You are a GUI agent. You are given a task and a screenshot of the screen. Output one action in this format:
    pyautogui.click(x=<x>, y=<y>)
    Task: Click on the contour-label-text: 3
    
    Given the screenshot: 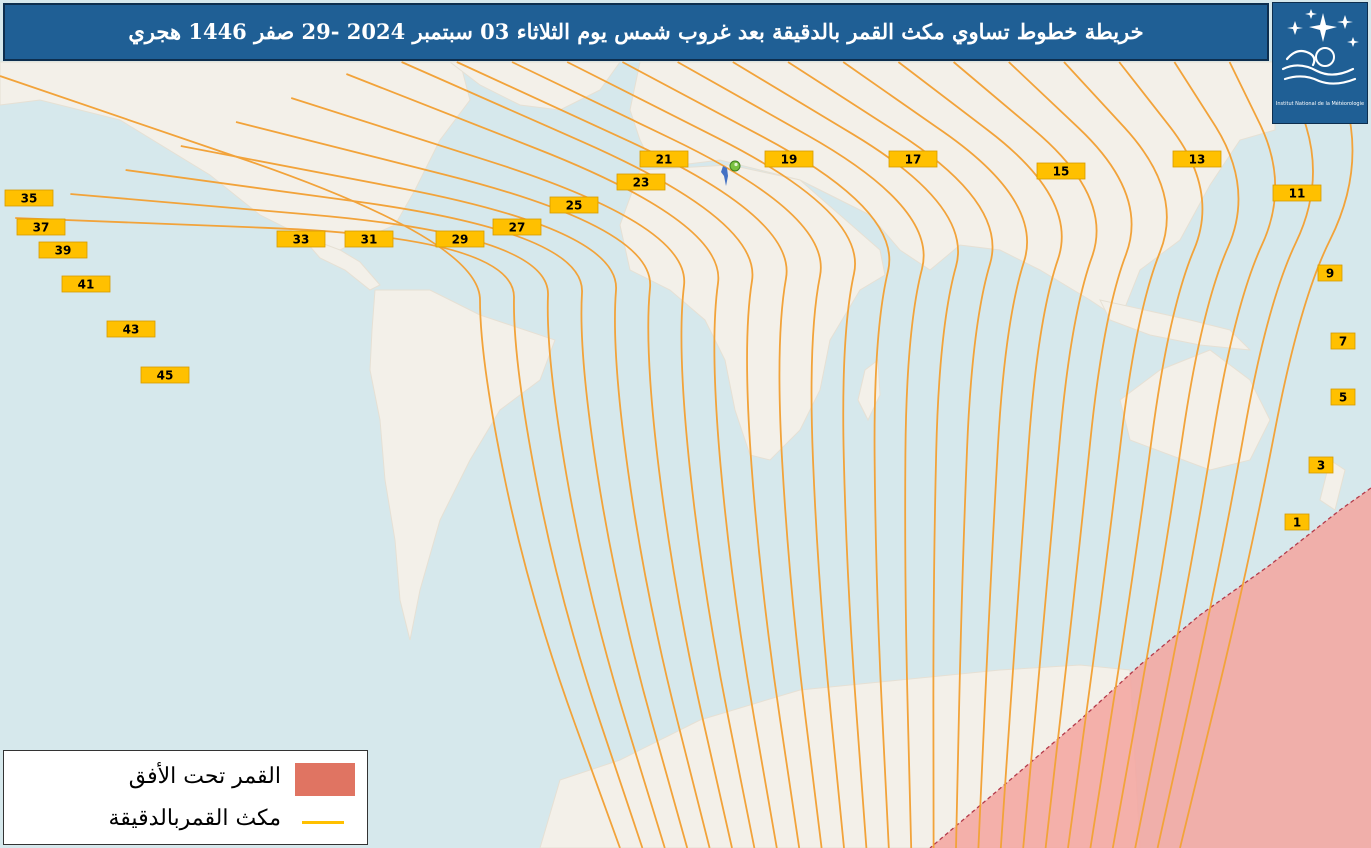 What is the action you would take?
    pyautogui.click(x=1321, y=466)
    